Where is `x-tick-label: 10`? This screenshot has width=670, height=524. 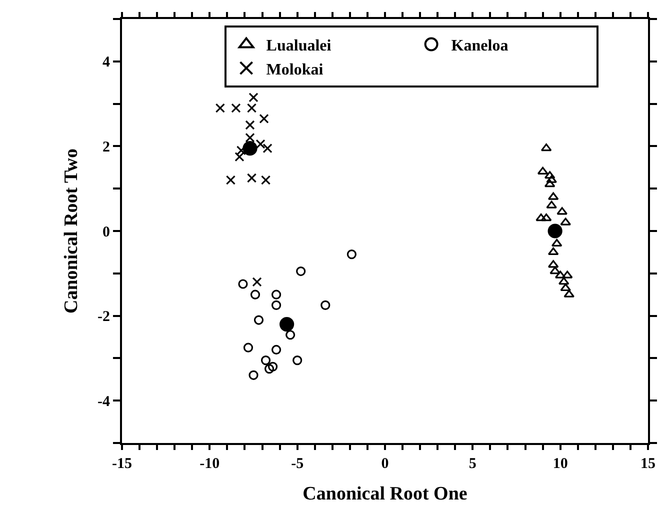
x-tick-label: 10 is located at coordinates (560, 464).